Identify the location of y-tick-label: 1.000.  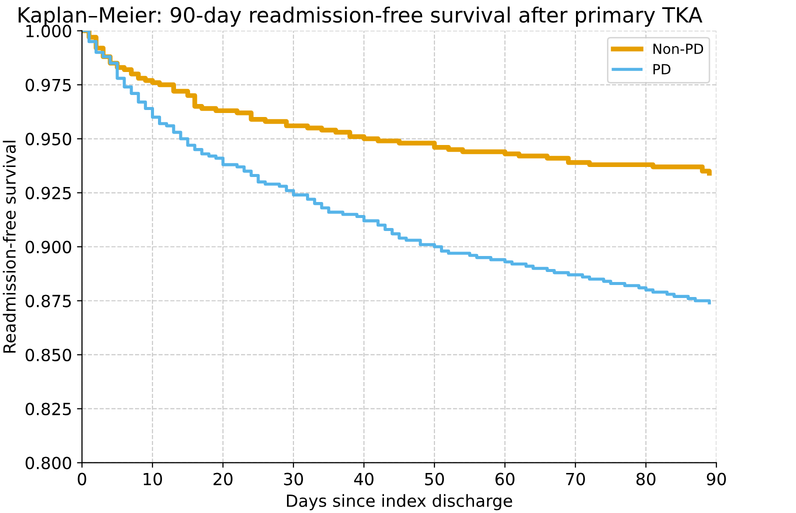
(49, 31).